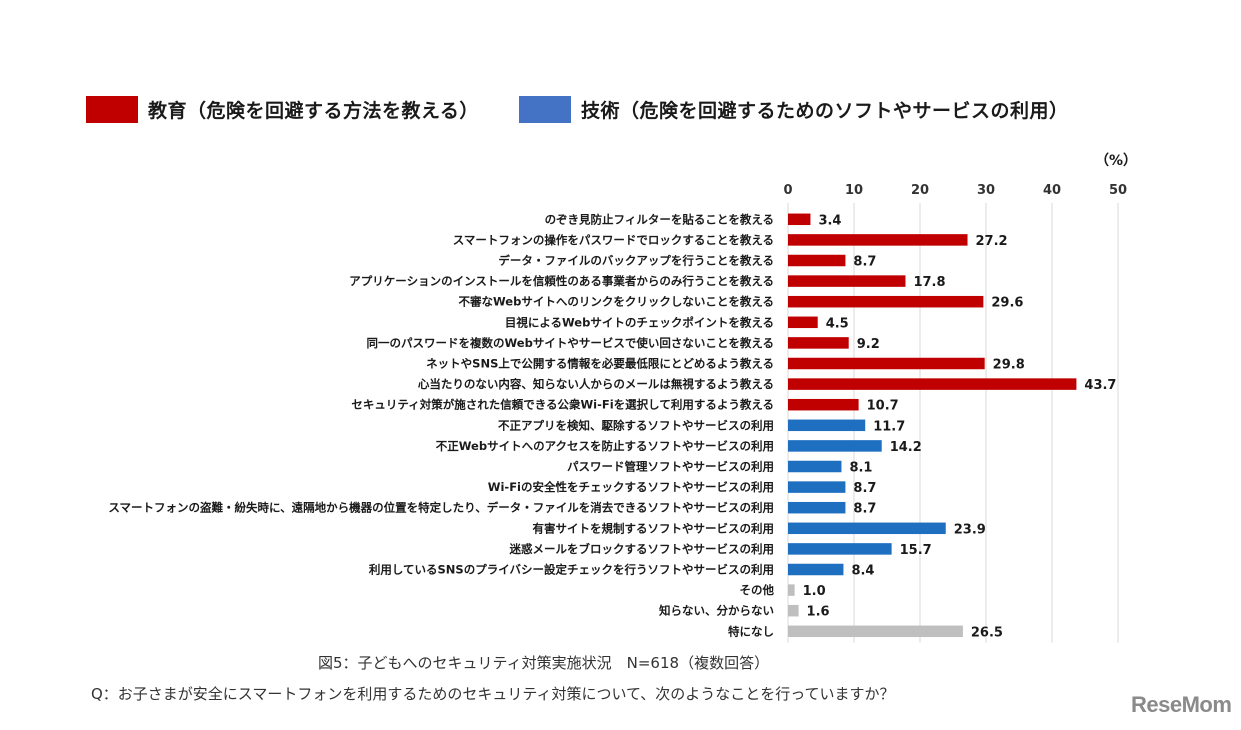 The image size is (1241, 730). Describe the element at coordinates (659, 219) in the screenshot. I see `category-label-1: のぞき見防止フィルターを貼ることを教える` at that location.